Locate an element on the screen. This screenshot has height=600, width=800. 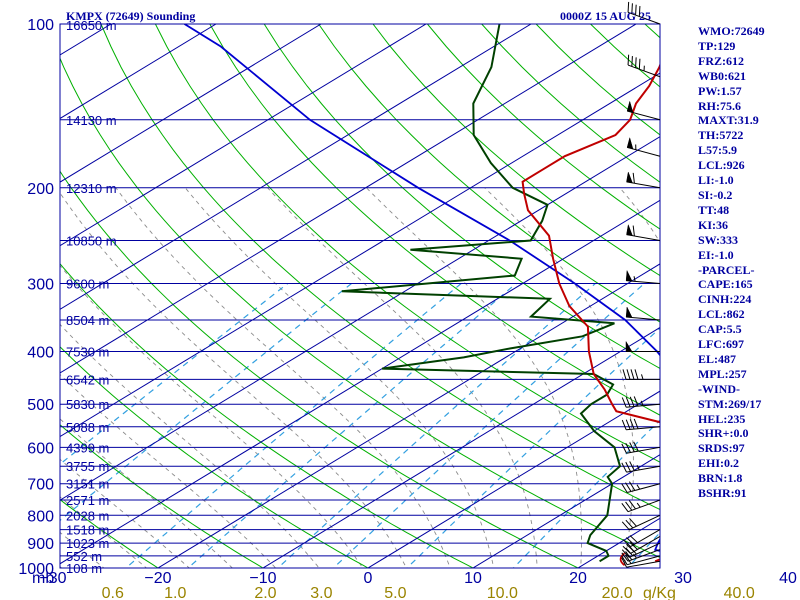
index-line: RH:75.6 is located at coordinates (719, 105).